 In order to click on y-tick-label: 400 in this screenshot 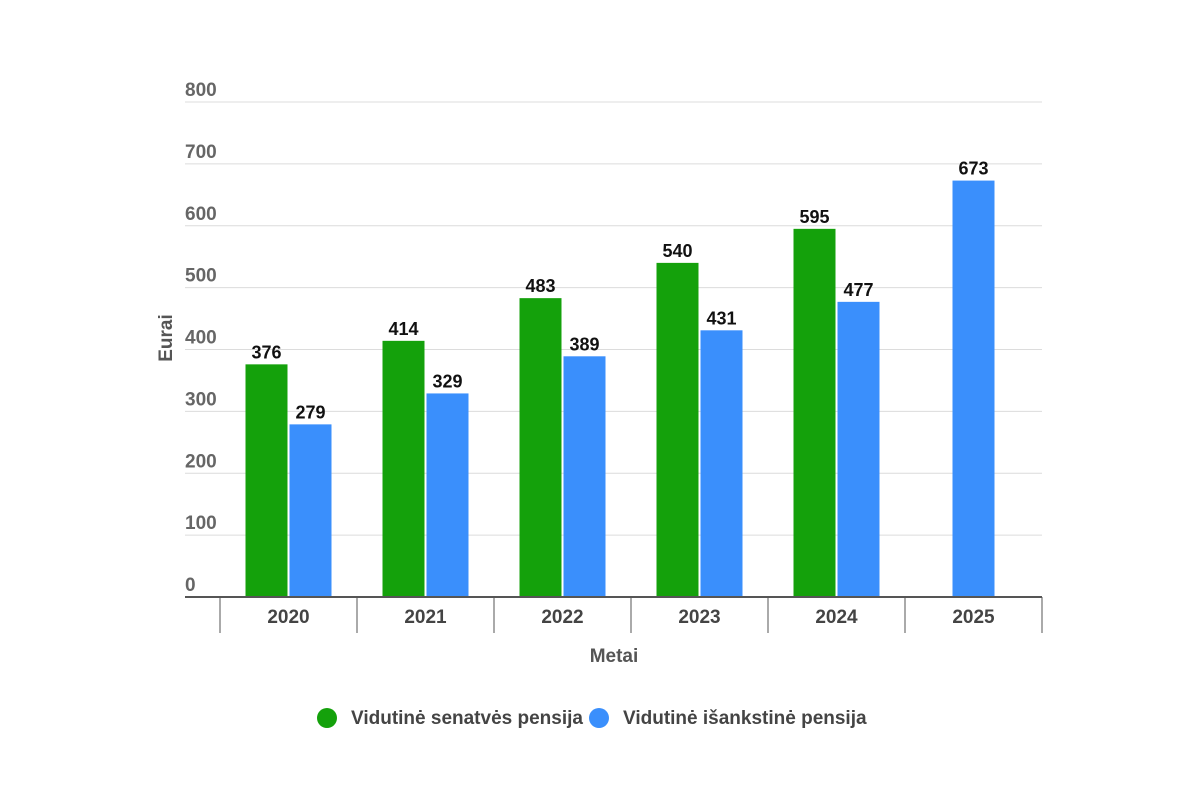, I will do `click(201, 338)`.